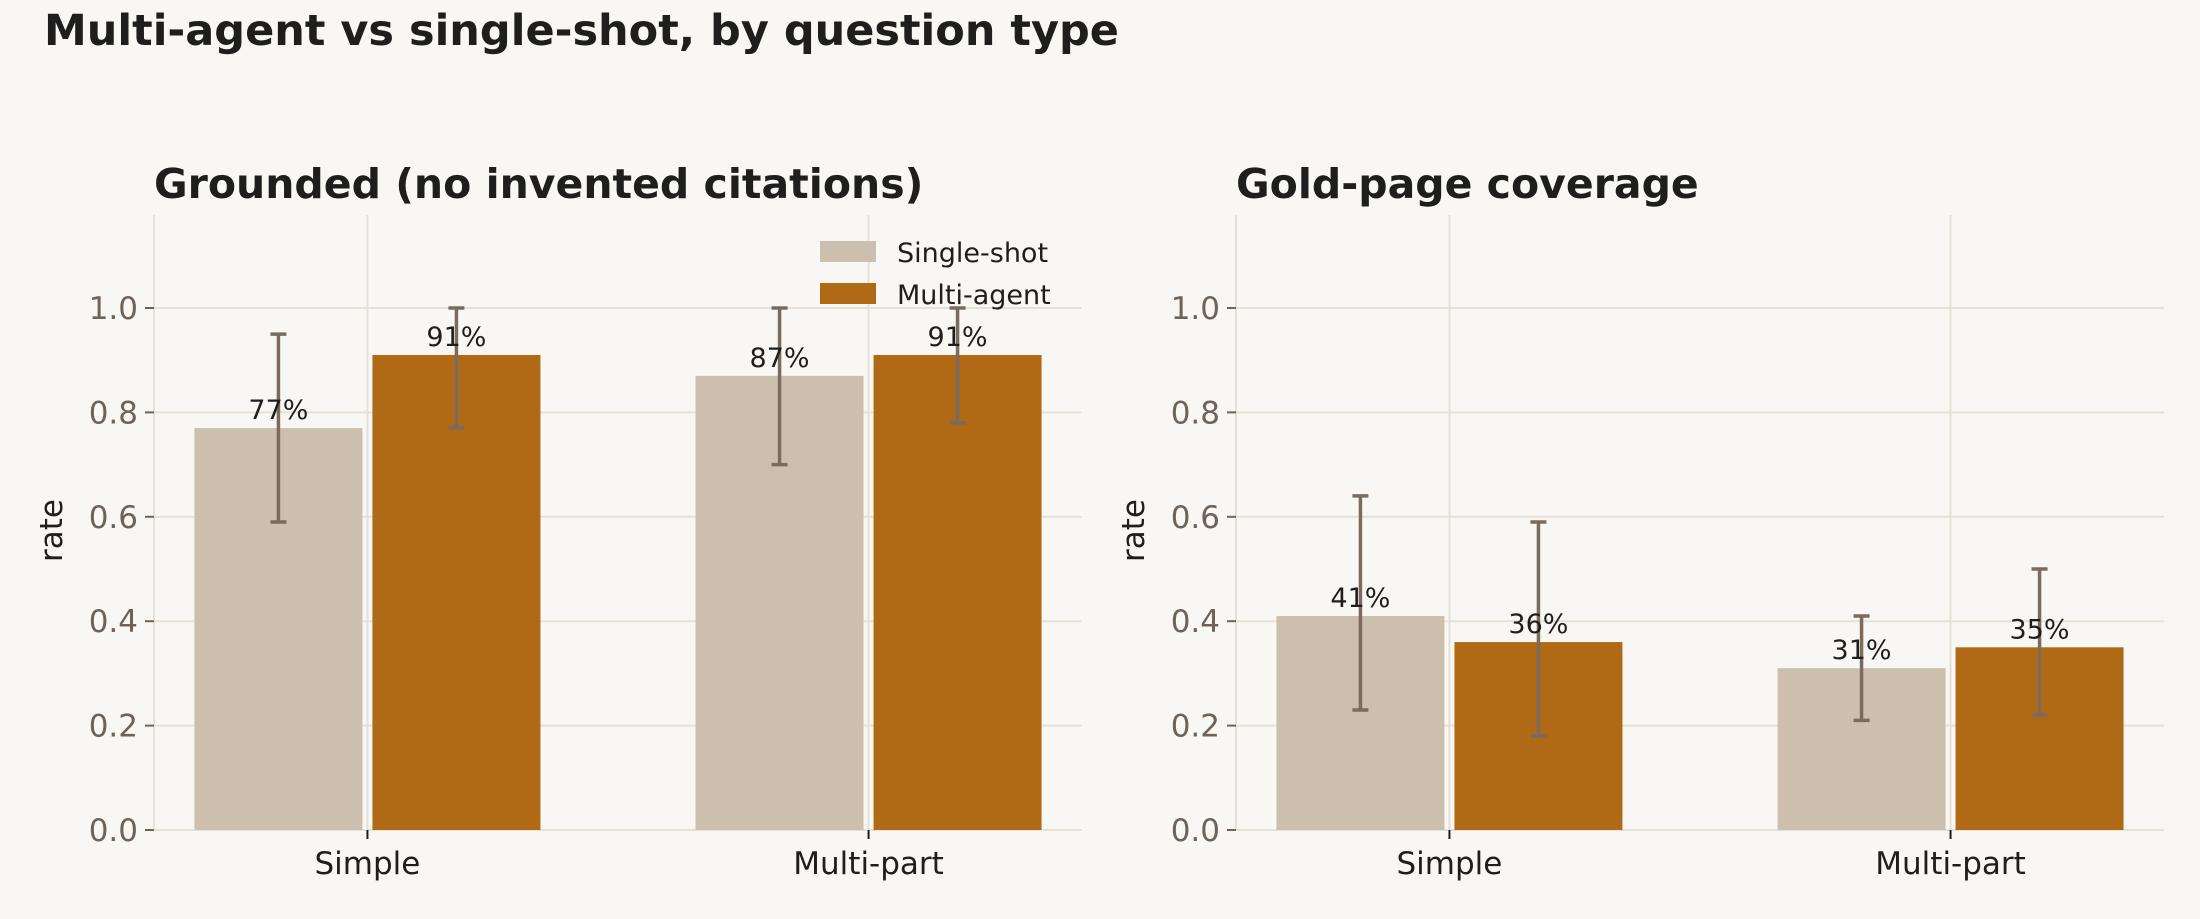 This screenshot has width=2200, height=919. What do you see at coordinates (2040, 629) in the screenshot?
I see `data-label: 35%` at bounding box center [2040, 629].